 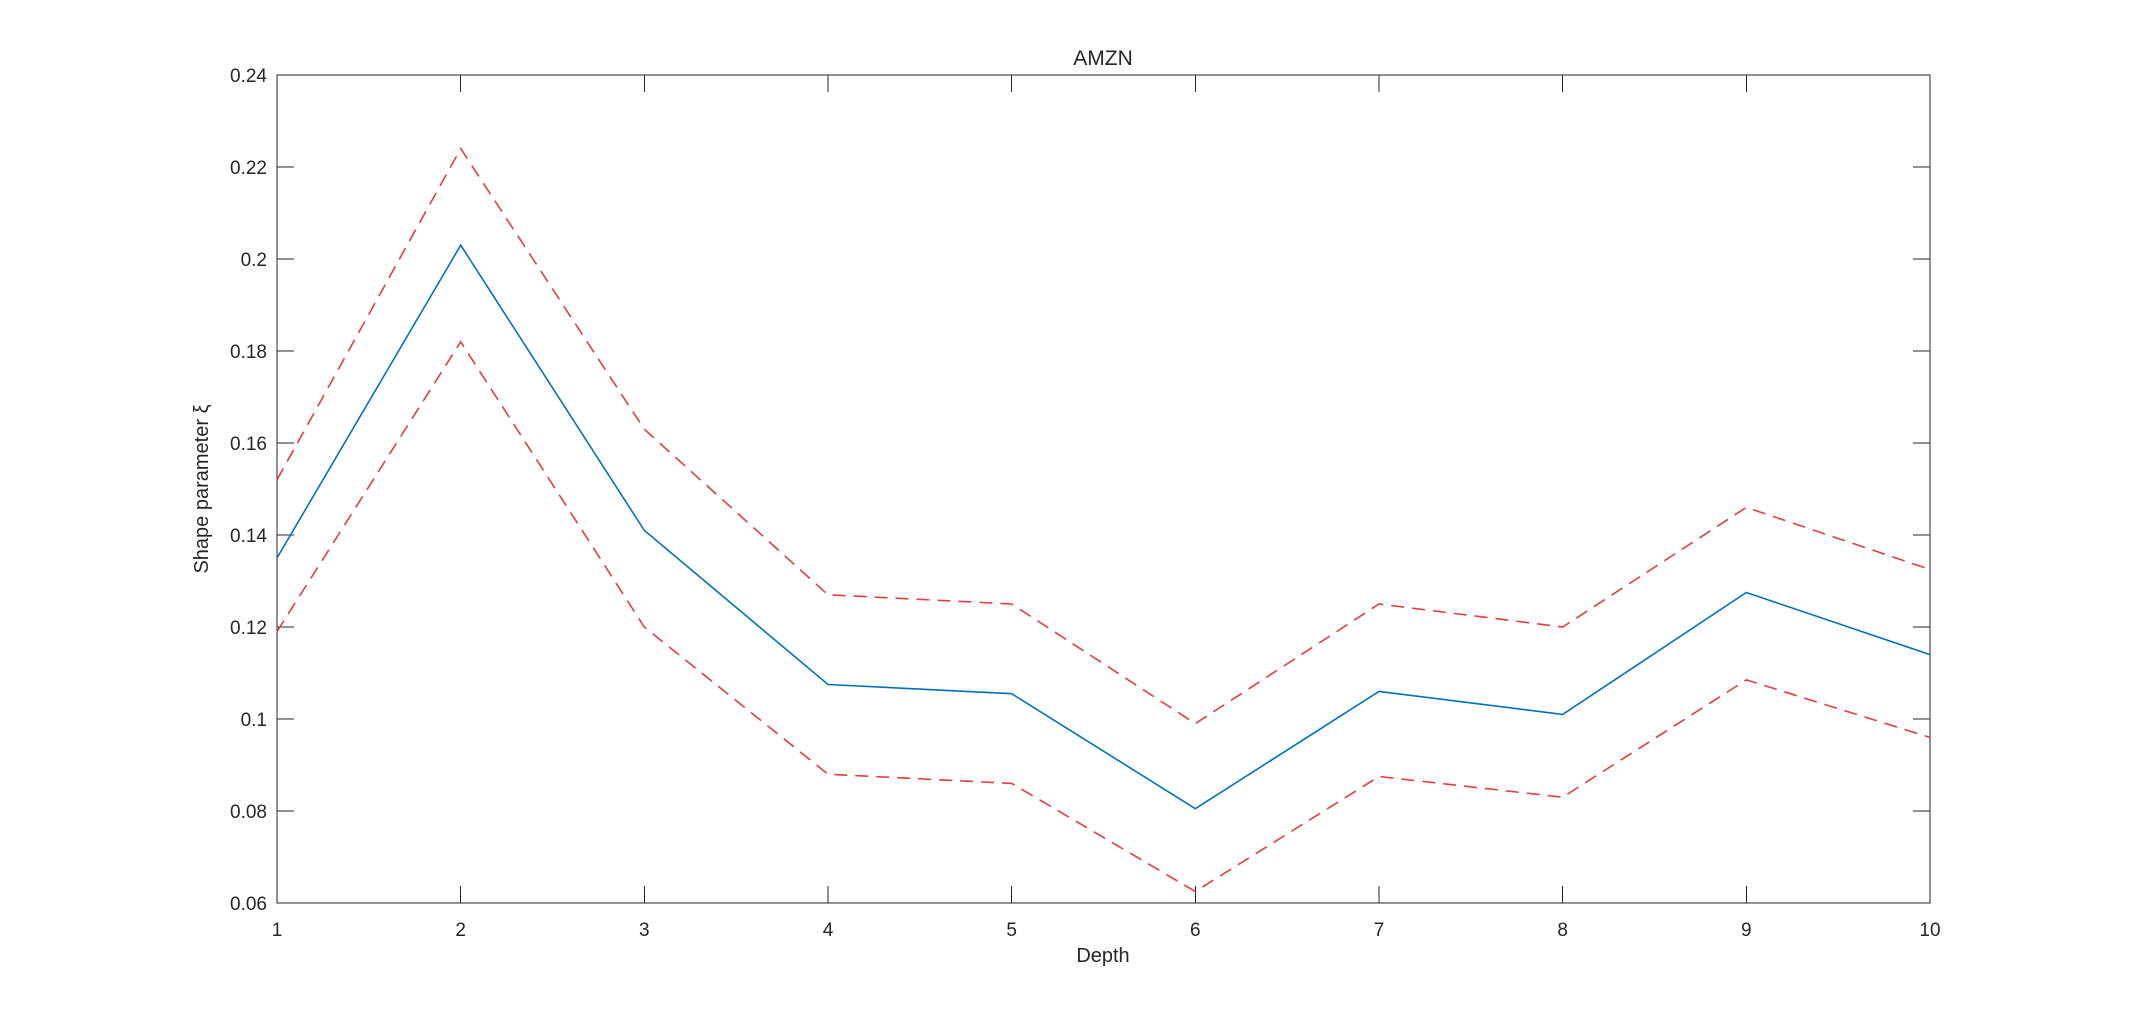 I want to click on y-tick-label: 0.1, so click(x=254, y=720).